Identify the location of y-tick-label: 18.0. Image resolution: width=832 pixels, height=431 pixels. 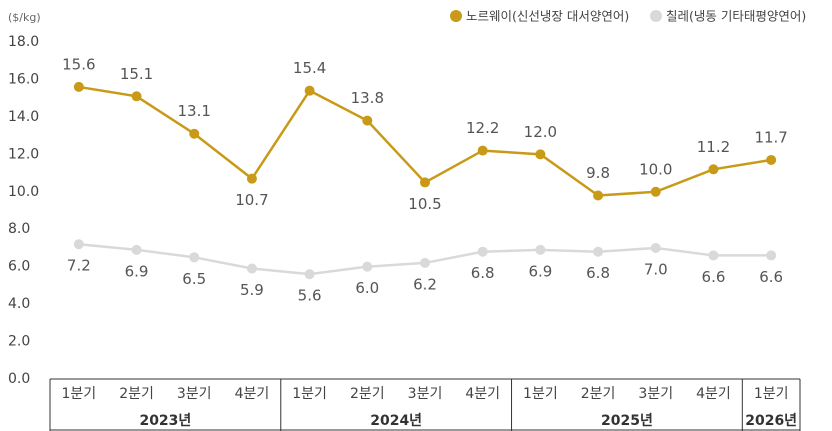
(23, 42).